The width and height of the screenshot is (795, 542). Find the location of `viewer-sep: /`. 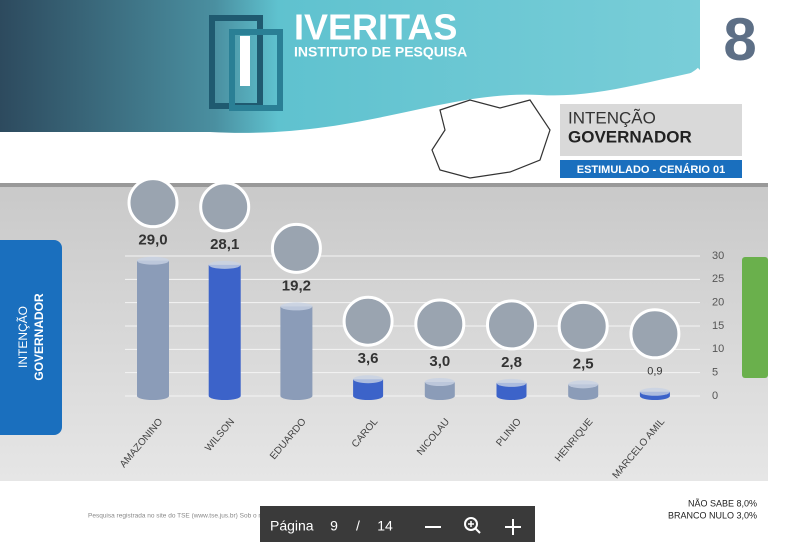

viewer-sep: / is located at coordinates (358, 526).